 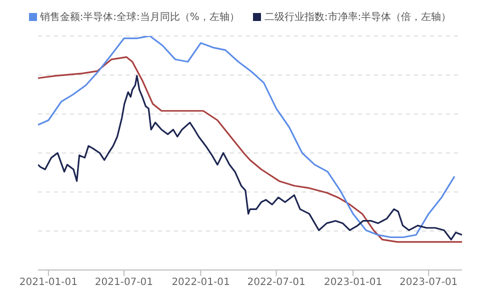 What do you see at coordinates (358, 17) in the screenshot?
I see `legend-label: 二级行业指数:市净率:半导体（倍，左轴）` at bounding box center [358, 17].